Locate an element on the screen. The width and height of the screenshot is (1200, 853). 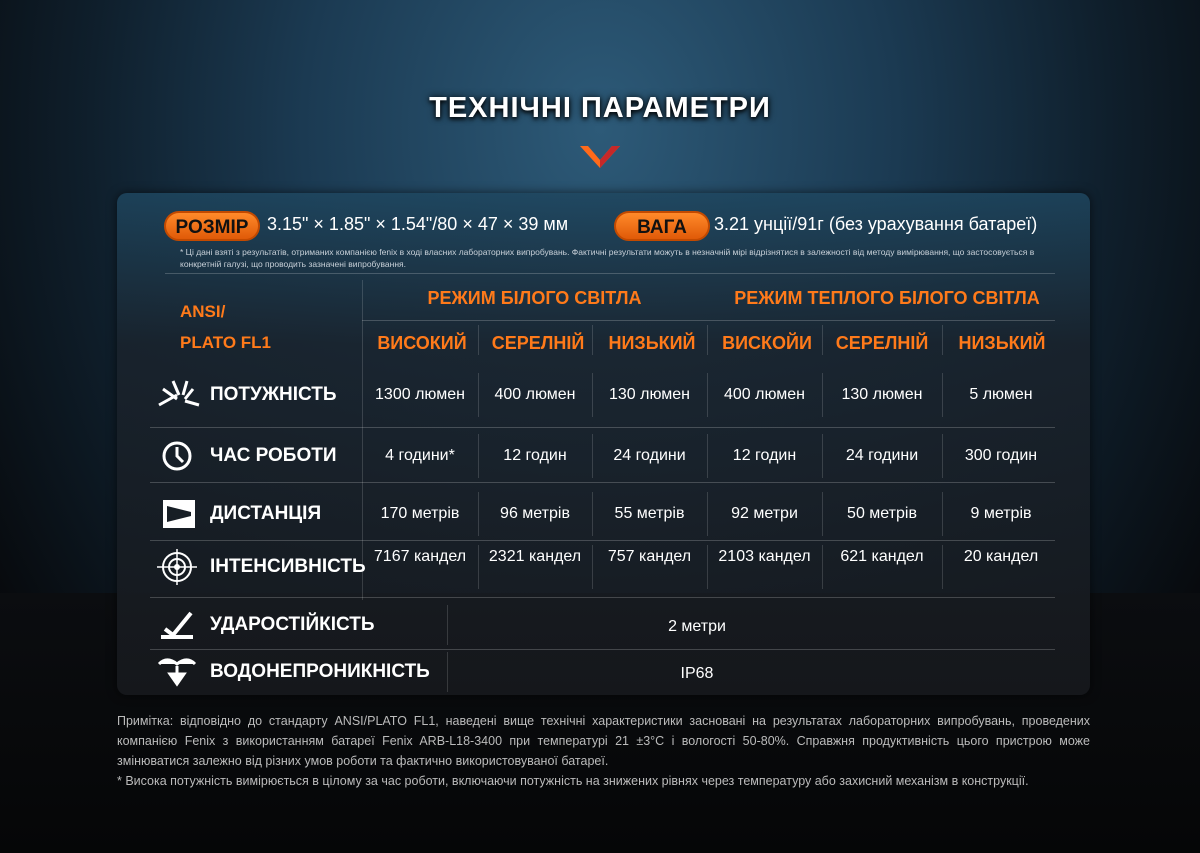
table-cell: IP68 is located at coordinates (697, 673).